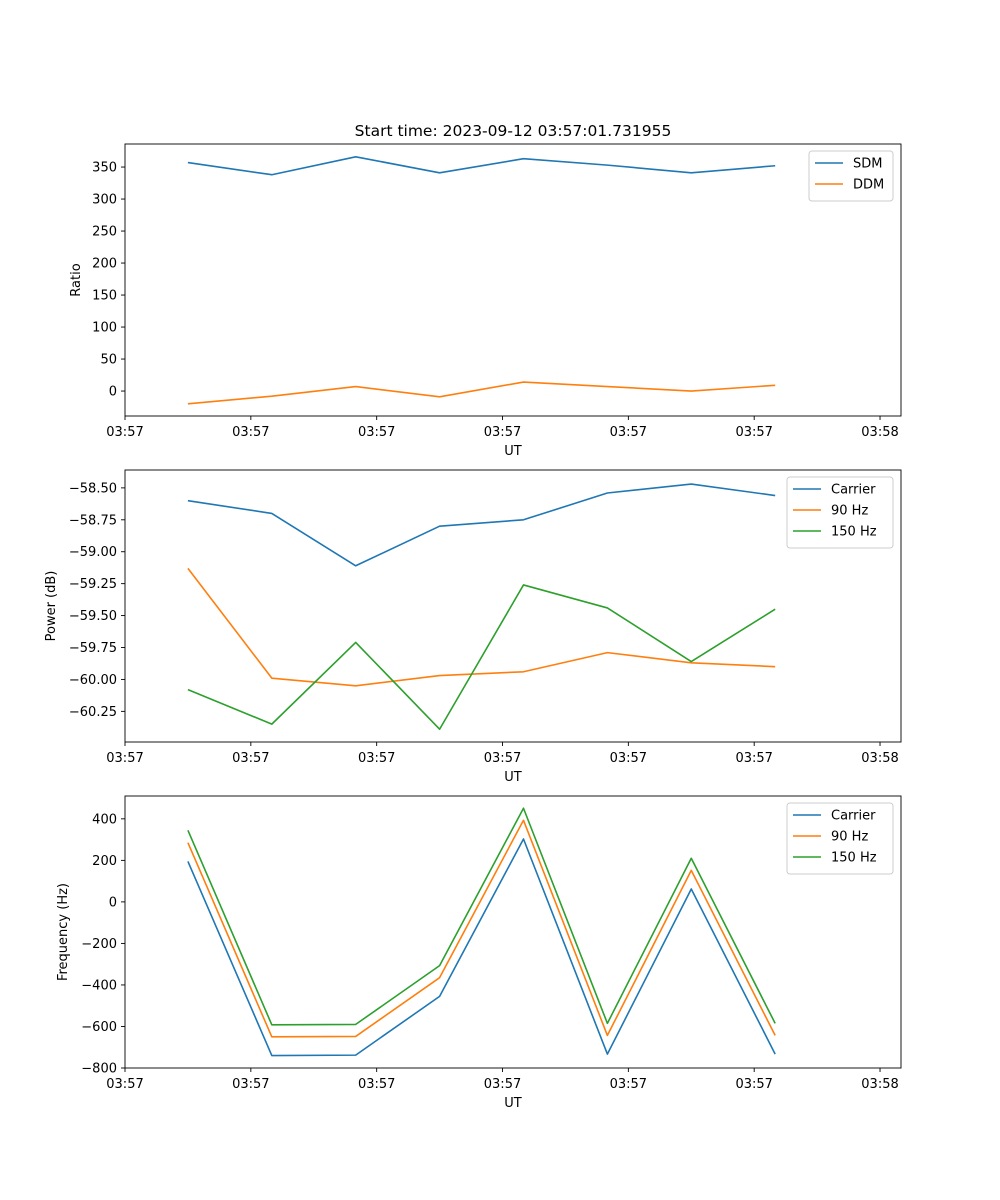 This screenshot has height=1200, width=1000. What do you see at coordinates (879, 758) in the screenshot?
I see `power-x-tick-label: 03:58` at bounding box center [879, 758].